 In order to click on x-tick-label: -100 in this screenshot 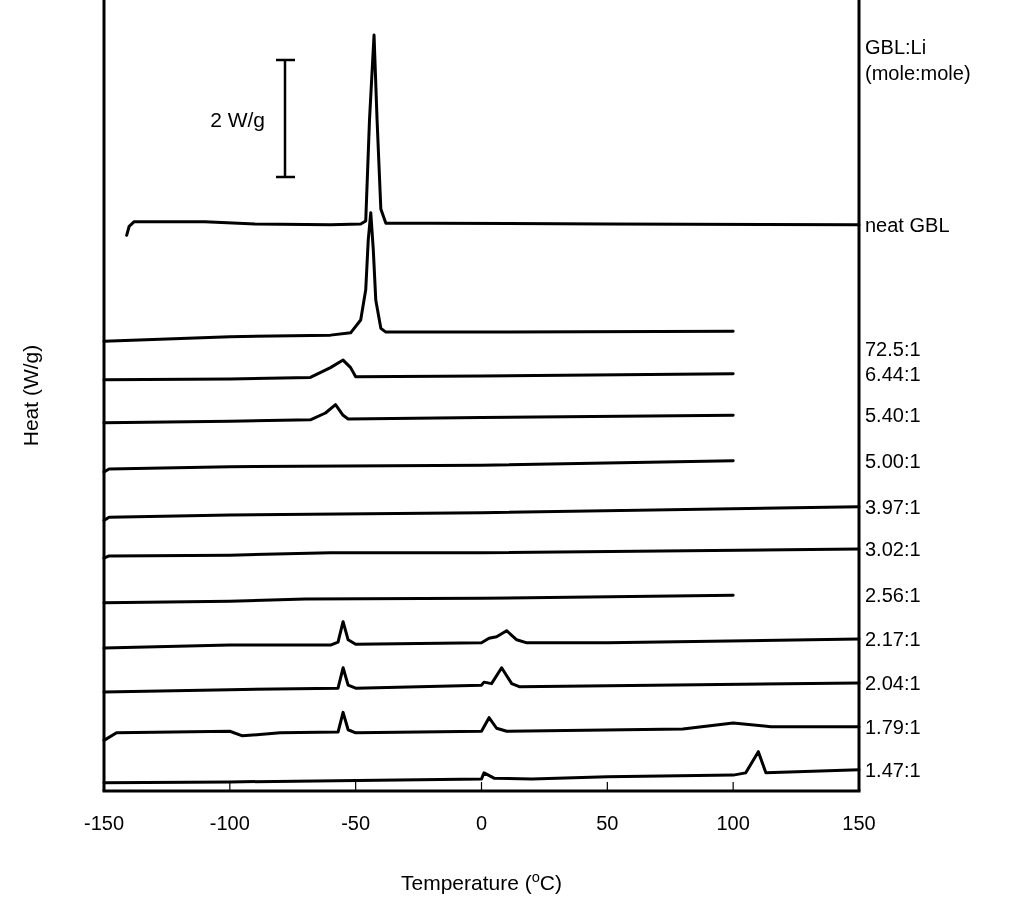, I will do `click(229, 823)`.